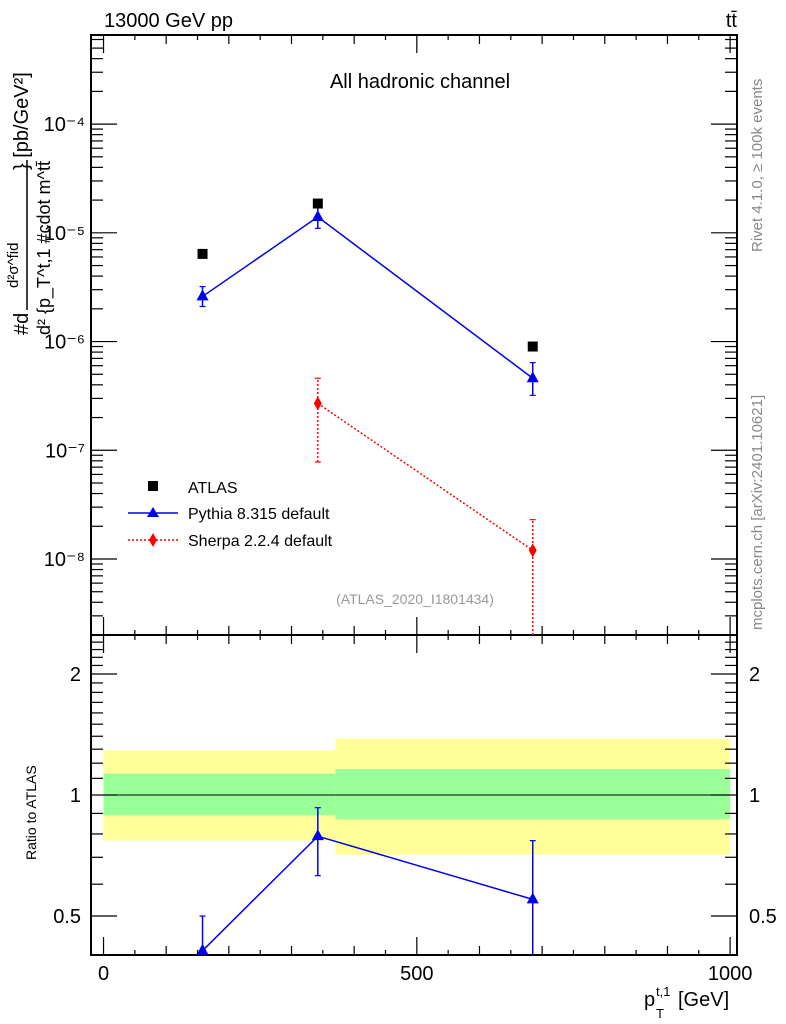 This screenshot has width=786, height=1024. Describe the element at coordinates (415, 599) in the screenshot. I see `watermark: (ATLAS_2020_I1801434)` at that location.